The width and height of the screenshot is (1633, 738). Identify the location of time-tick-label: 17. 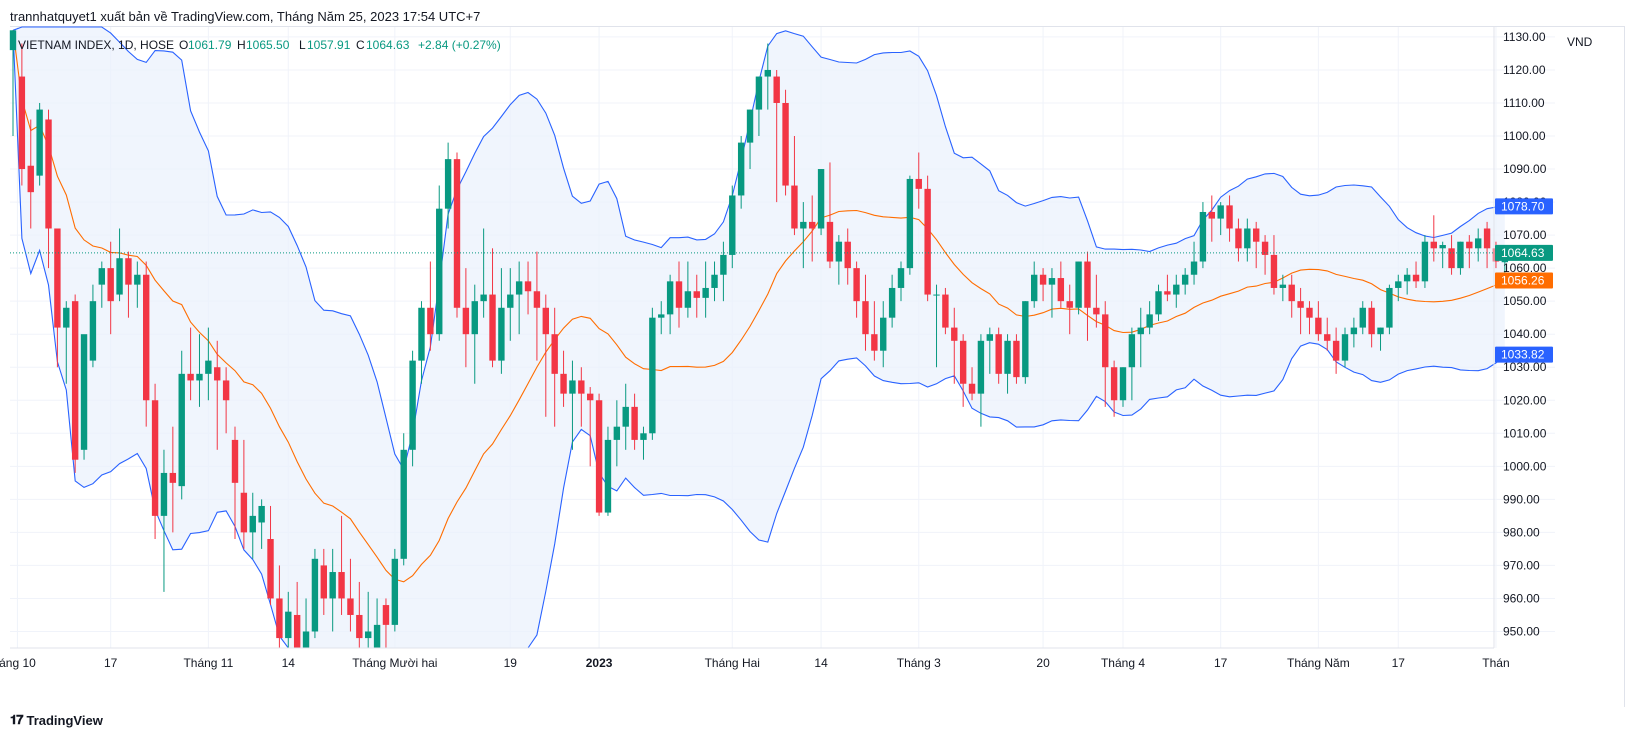
(1221, 663).